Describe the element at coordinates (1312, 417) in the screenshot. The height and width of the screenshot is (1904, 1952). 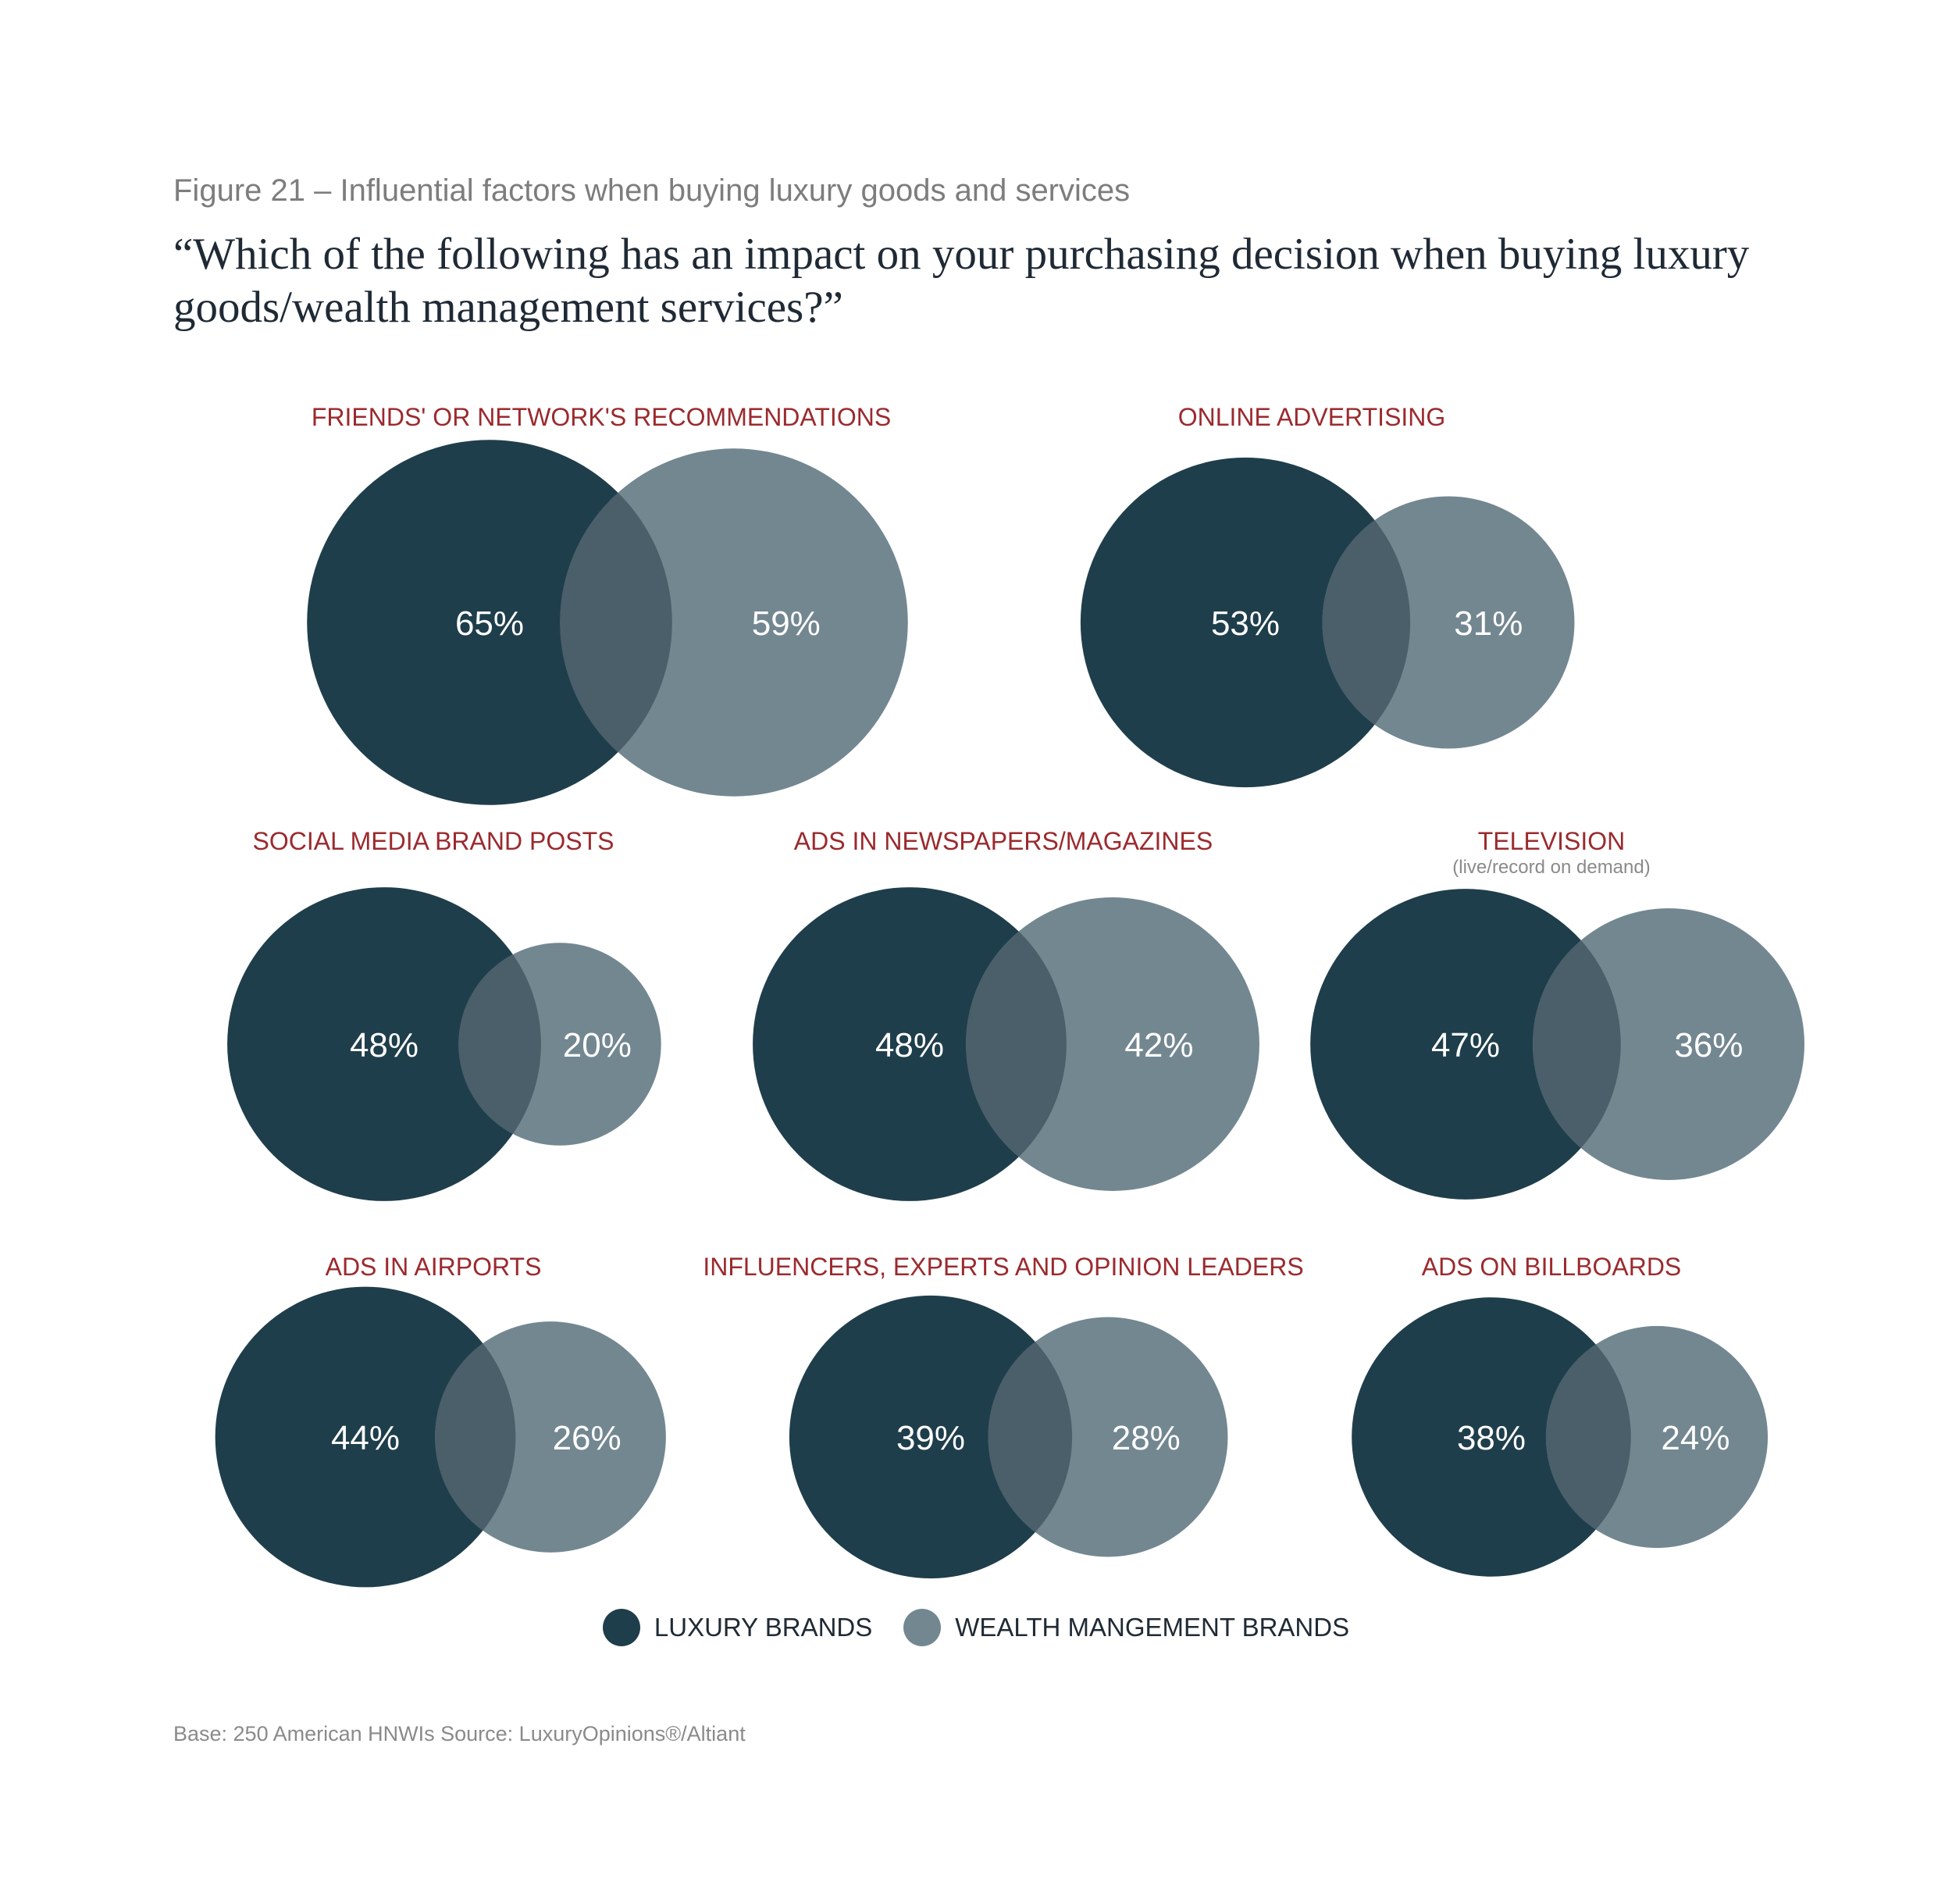
I see `category-title: ONLINE ADVERTISING` at that location.